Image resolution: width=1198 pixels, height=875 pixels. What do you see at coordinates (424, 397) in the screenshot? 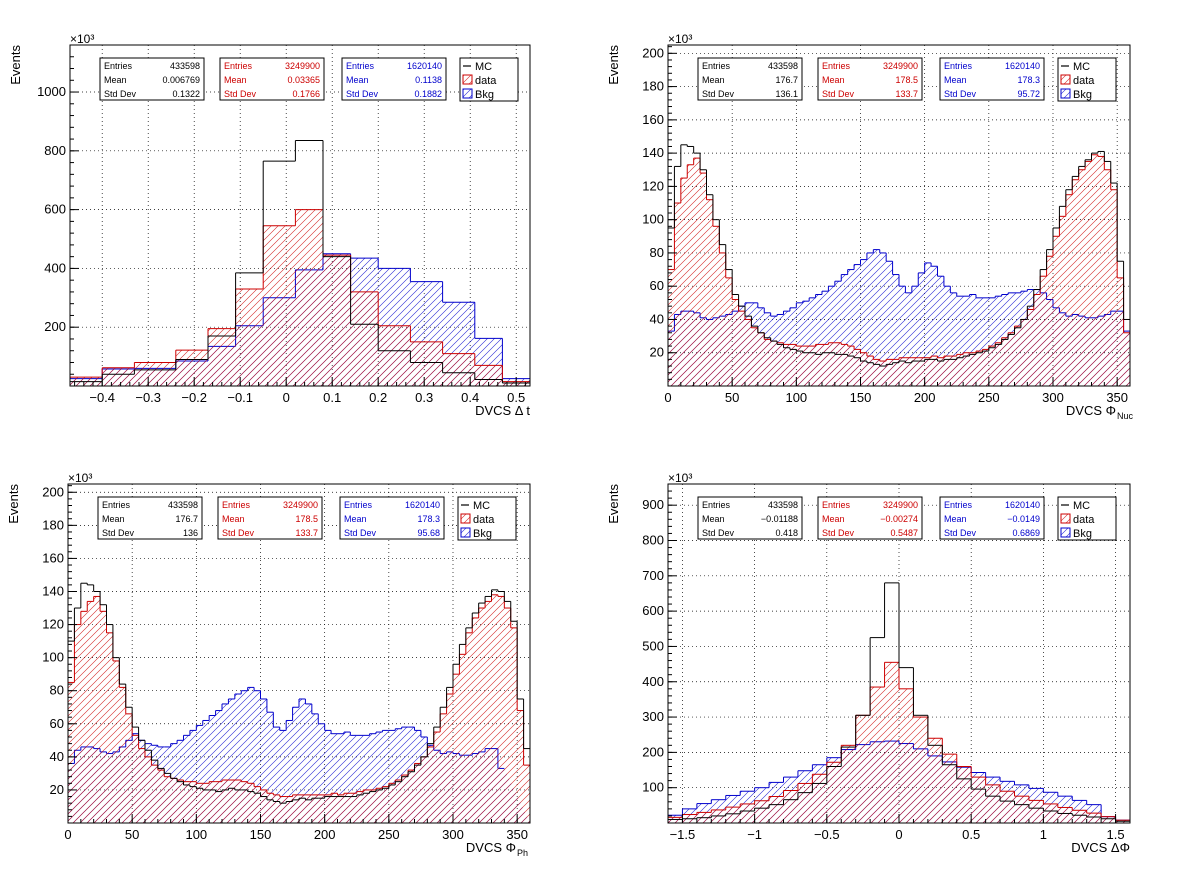
I see `x-tick-label: 0.3` at bounding box center [424, 397].